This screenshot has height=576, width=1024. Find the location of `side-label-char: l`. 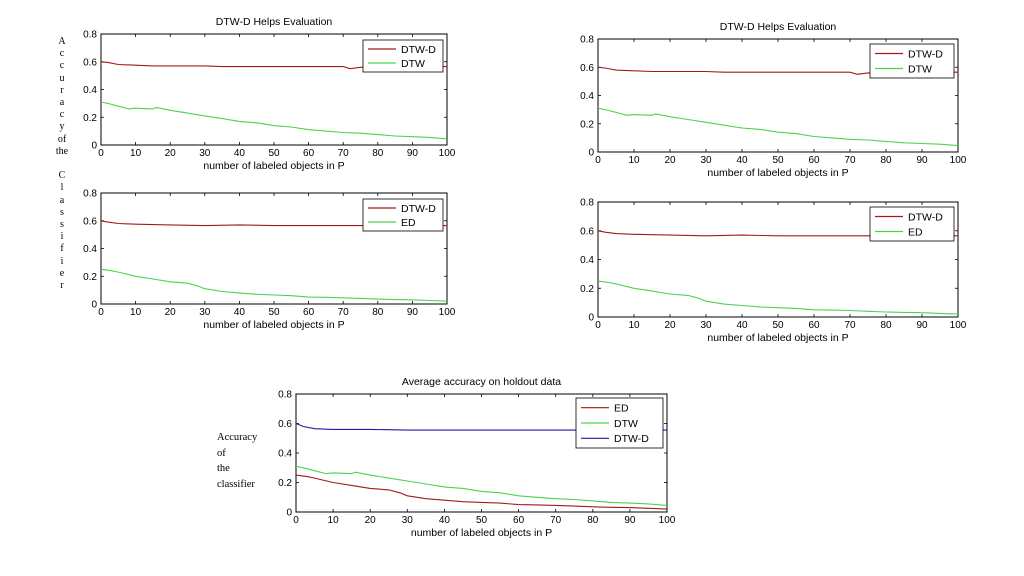

side-label-char: l is located at coordinates (62, 188).